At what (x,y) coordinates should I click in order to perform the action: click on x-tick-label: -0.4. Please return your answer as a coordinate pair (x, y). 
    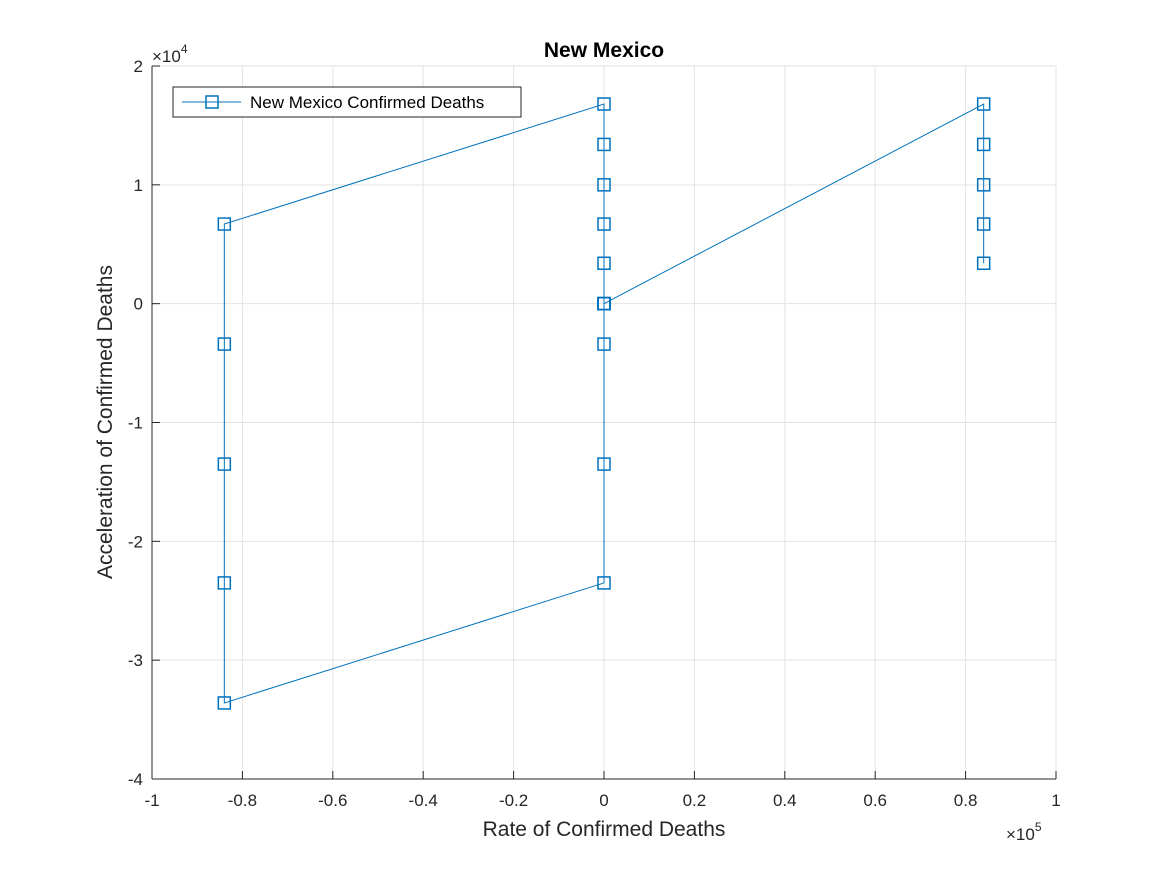
    Looking at the image, I should click on (423, 800).